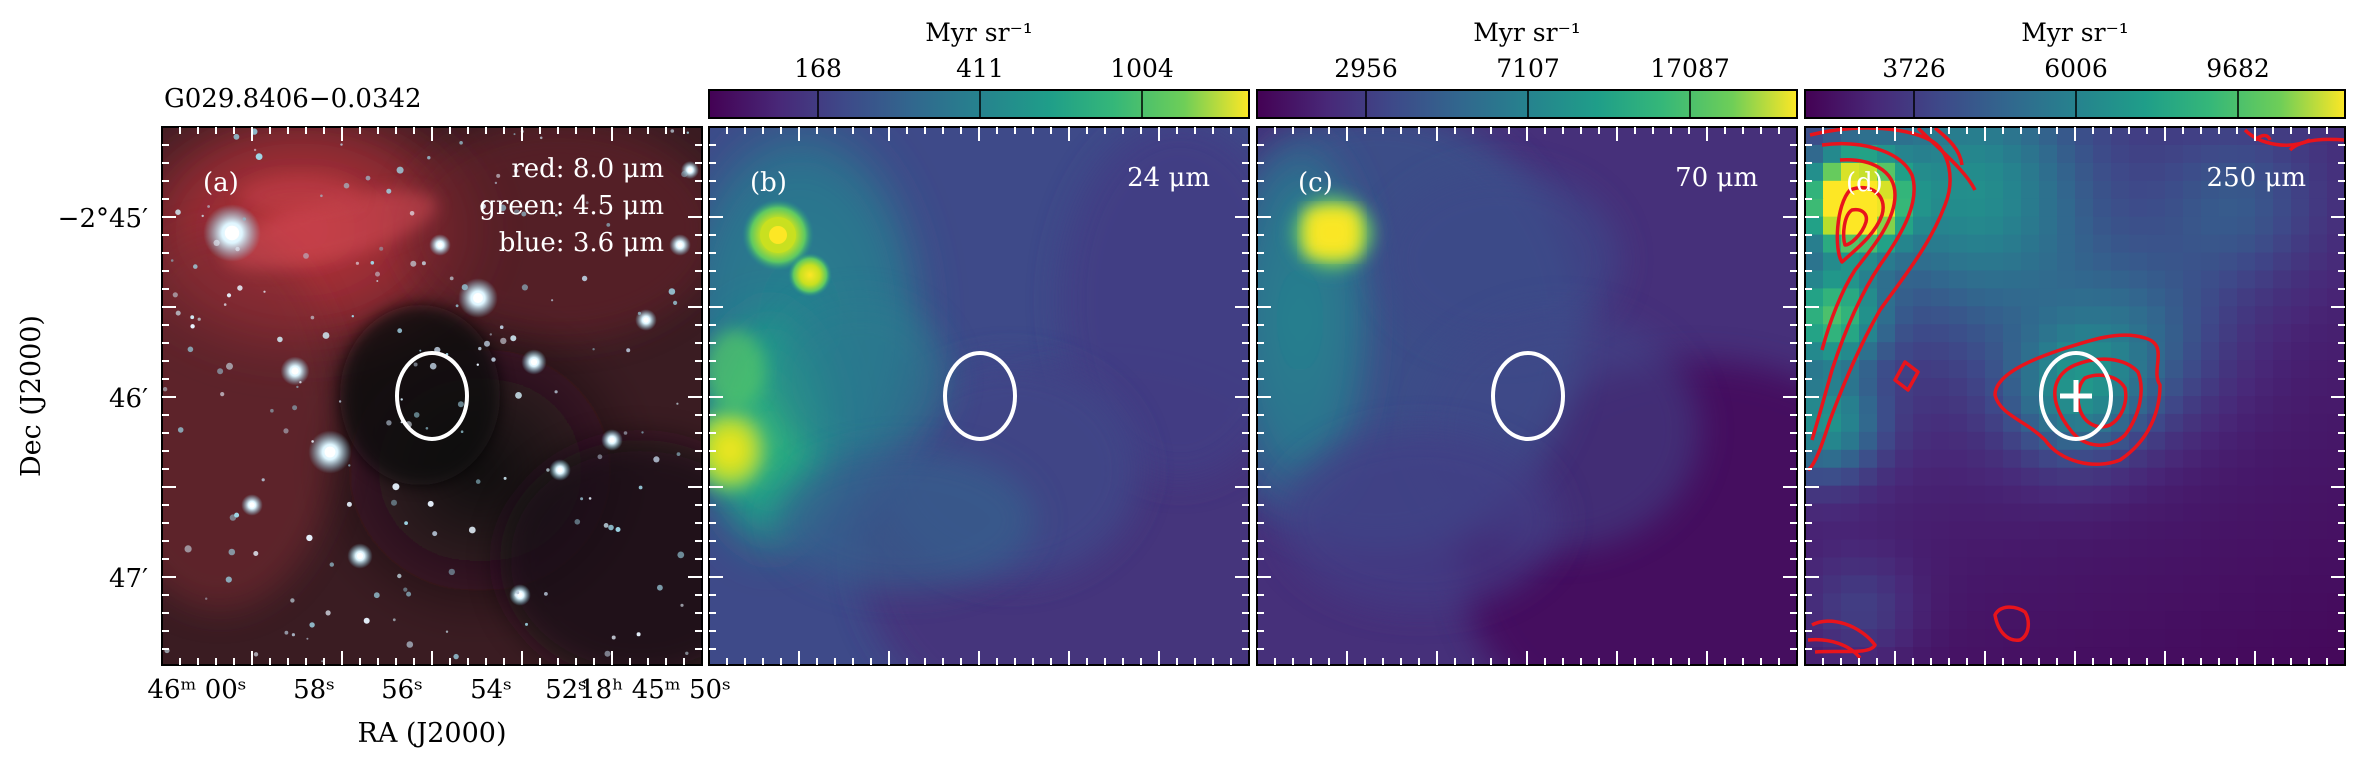 The image size is (2361, 763). Describe the element at coordinates (293, 99) in the screenshot. I see `source-title: G029.8406−0.0342` at that location.